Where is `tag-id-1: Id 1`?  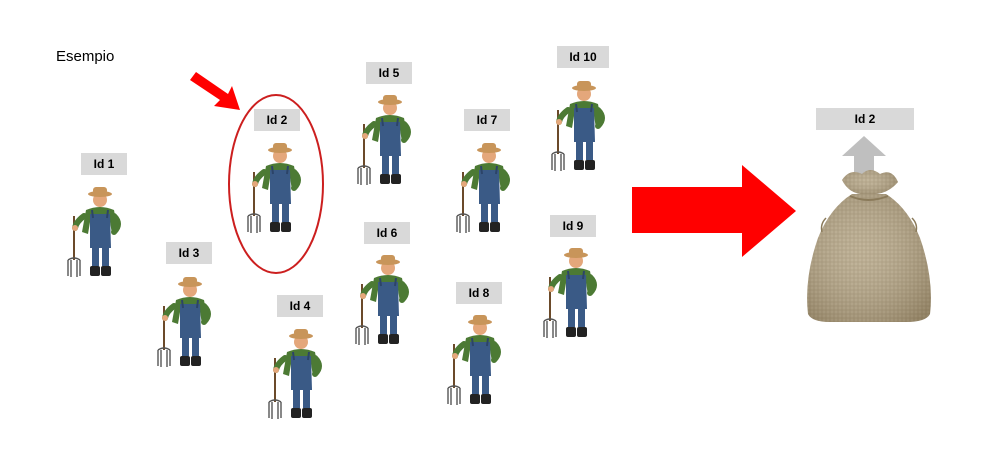 tag-id-1: Id 1 is located at coordinates (104, 164).